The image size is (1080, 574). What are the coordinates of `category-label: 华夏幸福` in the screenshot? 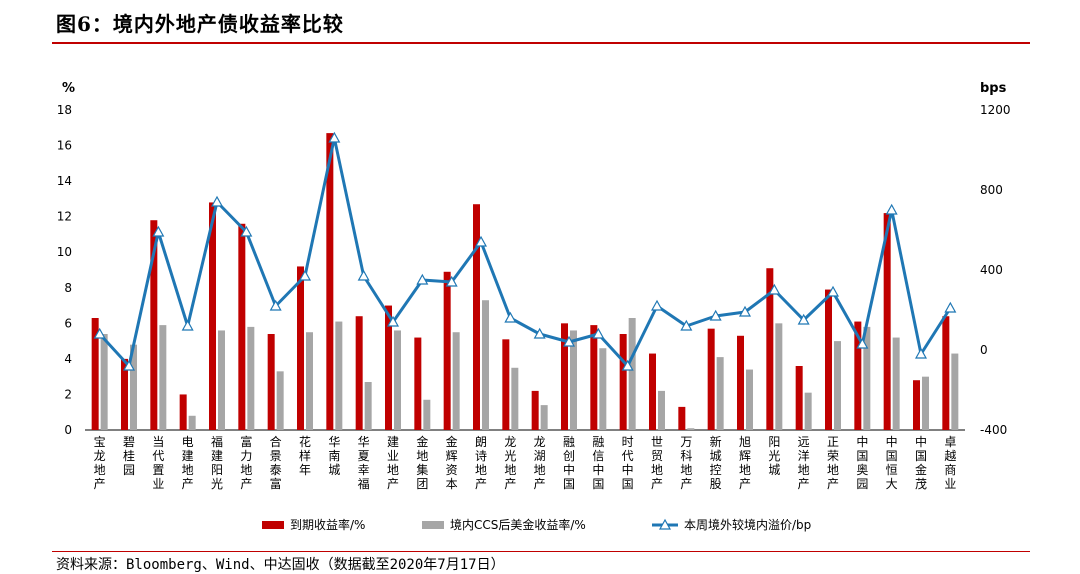 It's located at (364, 463).